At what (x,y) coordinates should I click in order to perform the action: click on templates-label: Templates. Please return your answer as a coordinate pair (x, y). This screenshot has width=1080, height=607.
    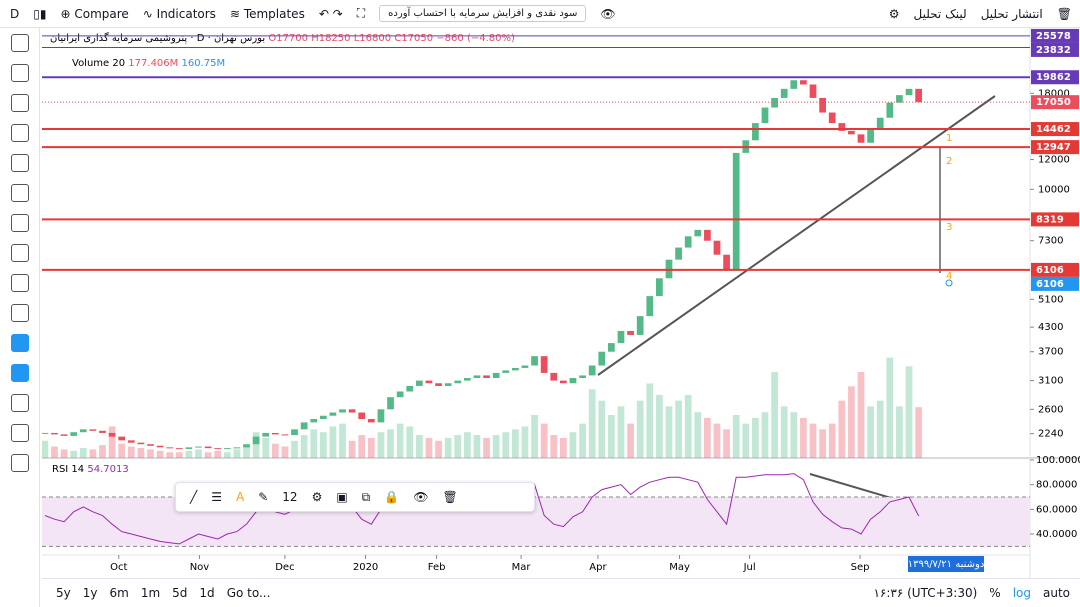
    Looking at the image, I should click on (274, 13).